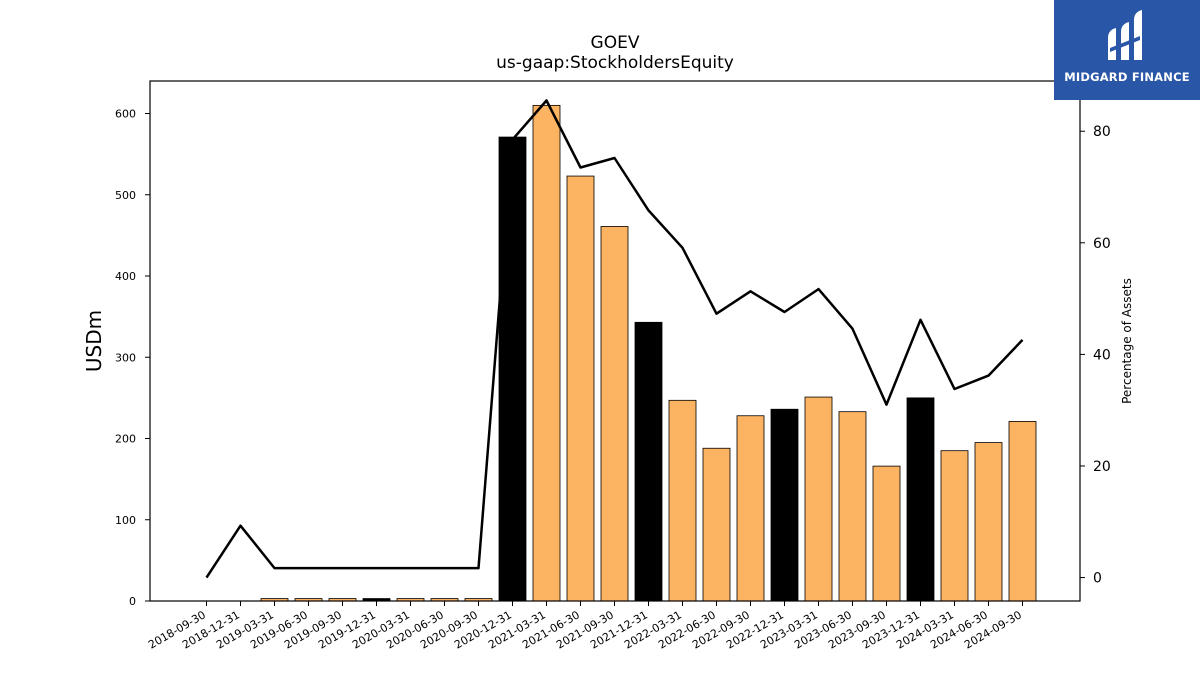  Describe the element at coordinates (1097, 579) in the screenshot. I see `y2-tick-label: 0` at that location.